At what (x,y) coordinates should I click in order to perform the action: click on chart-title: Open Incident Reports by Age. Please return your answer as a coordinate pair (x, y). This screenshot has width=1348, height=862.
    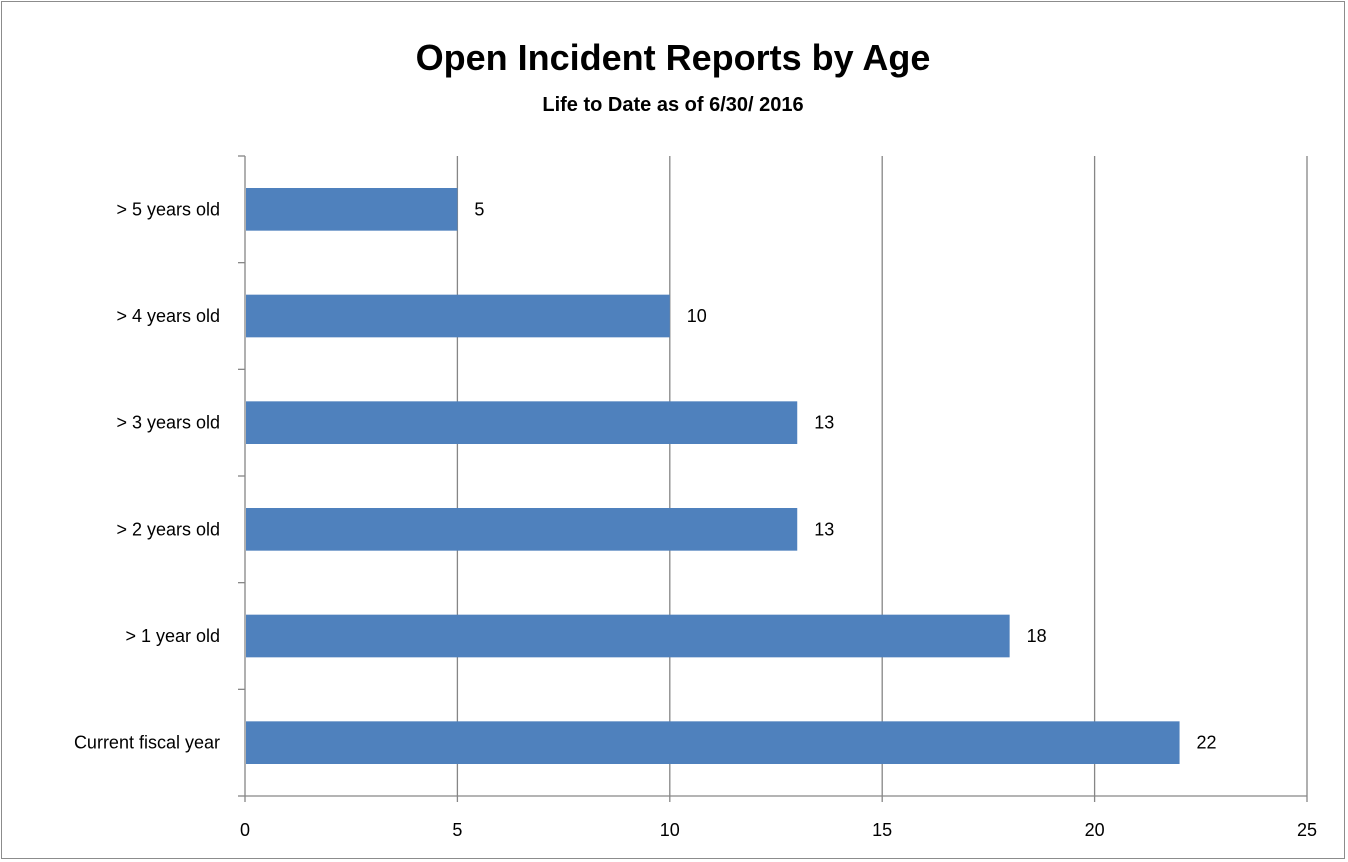
    Looking at the image, I should click on (673, 57).